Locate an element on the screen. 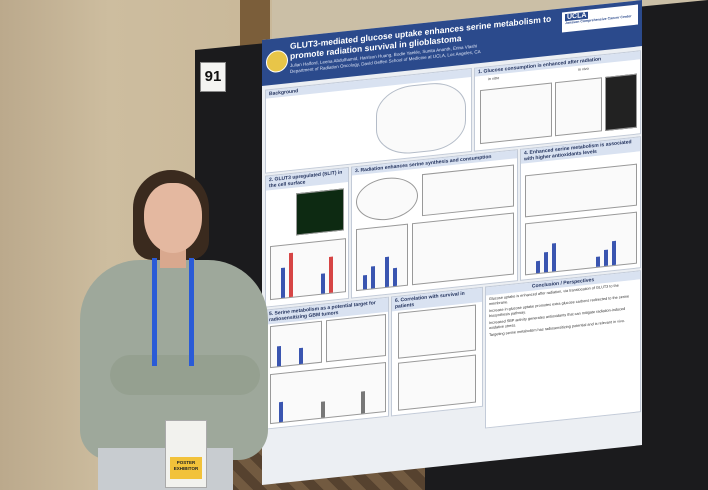  section-6: 6. Correlation with survival in patients is located at coordinates (437, 351).